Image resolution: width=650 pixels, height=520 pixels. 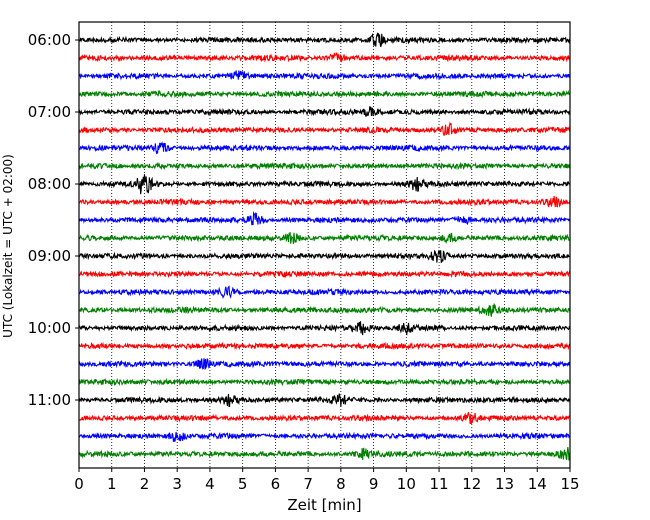 What do you see at coordinates (177, 484) in the screenshot?
I see `x-tick-label-3: 3` at bounding box center [177, 484].